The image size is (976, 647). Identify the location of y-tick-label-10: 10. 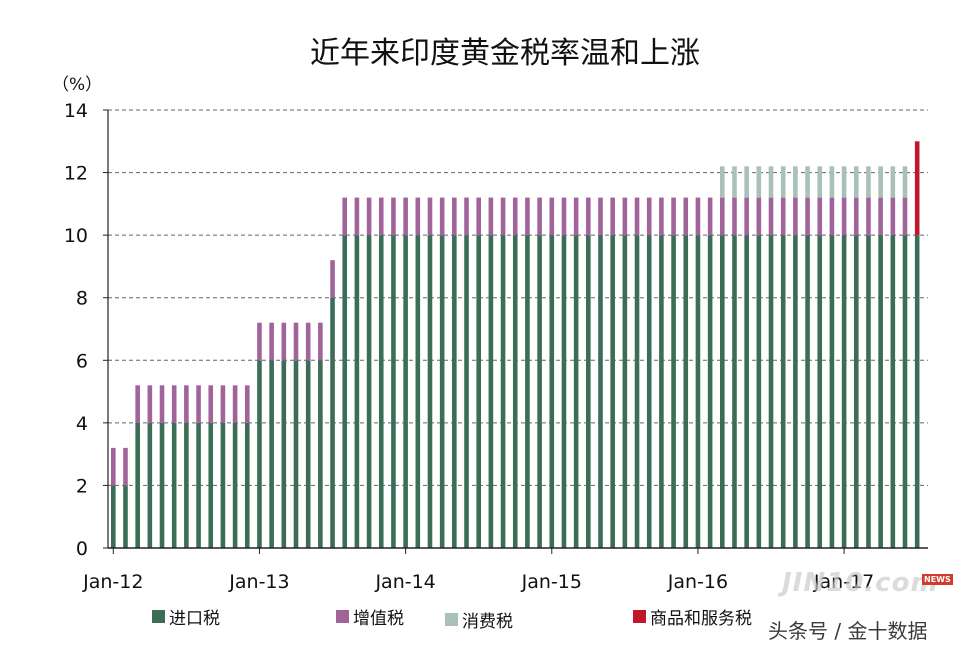
(76, 236).